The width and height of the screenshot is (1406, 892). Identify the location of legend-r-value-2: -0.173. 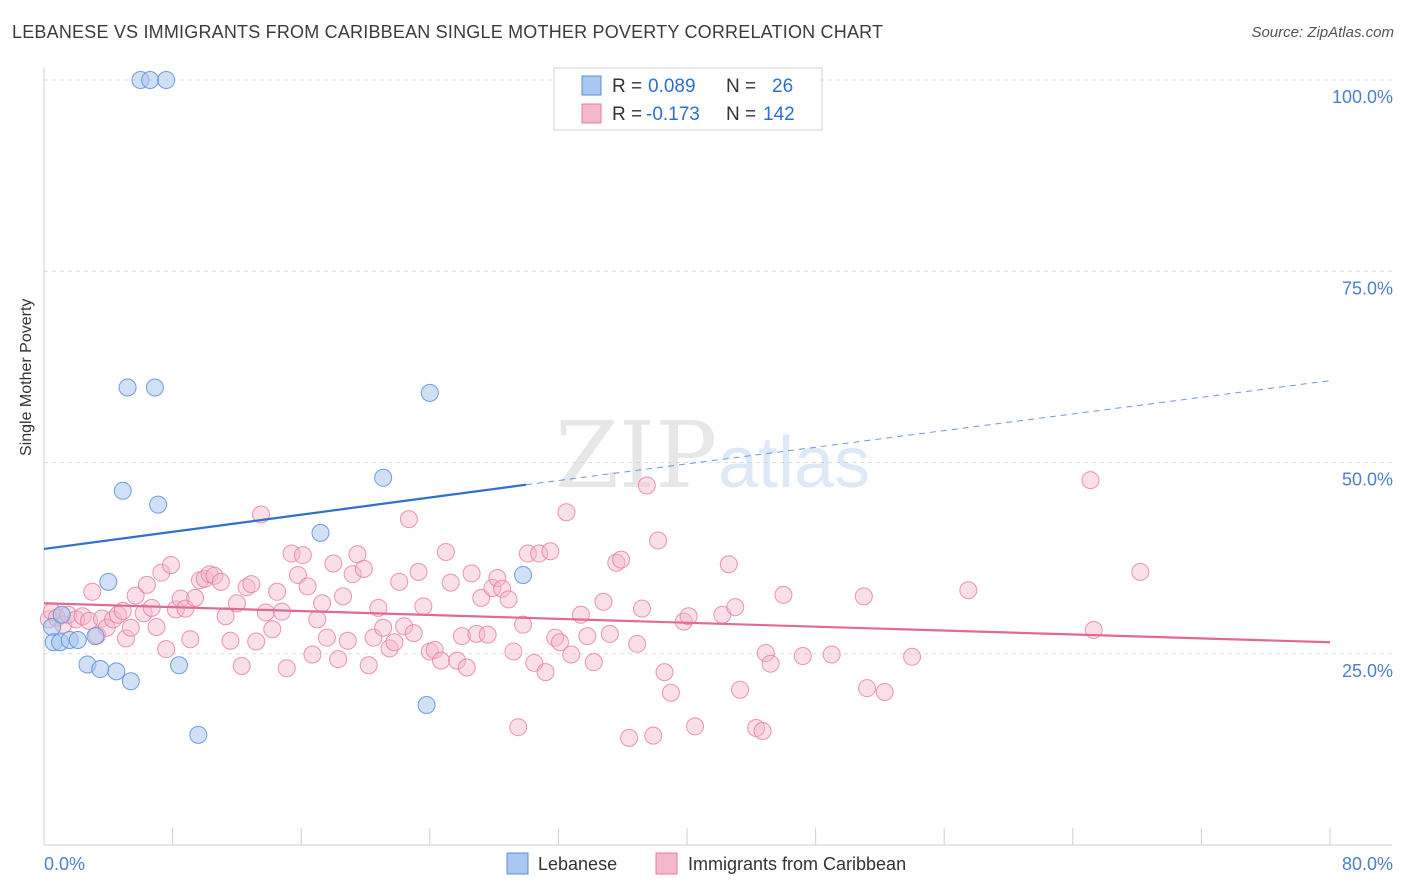
(673, 114).